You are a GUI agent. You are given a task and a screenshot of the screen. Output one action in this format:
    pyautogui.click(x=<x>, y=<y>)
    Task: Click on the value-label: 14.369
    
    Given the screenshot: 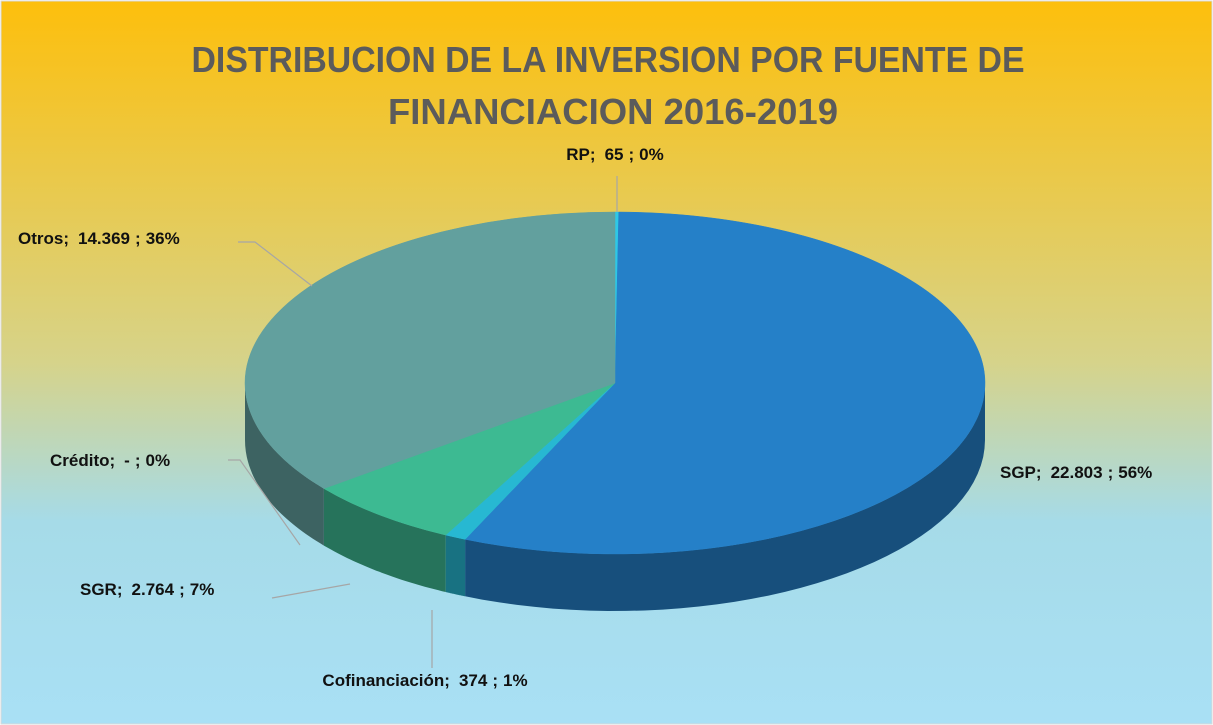 What is the action you would take?
    pyautogui.click(x=104, y=238)
    